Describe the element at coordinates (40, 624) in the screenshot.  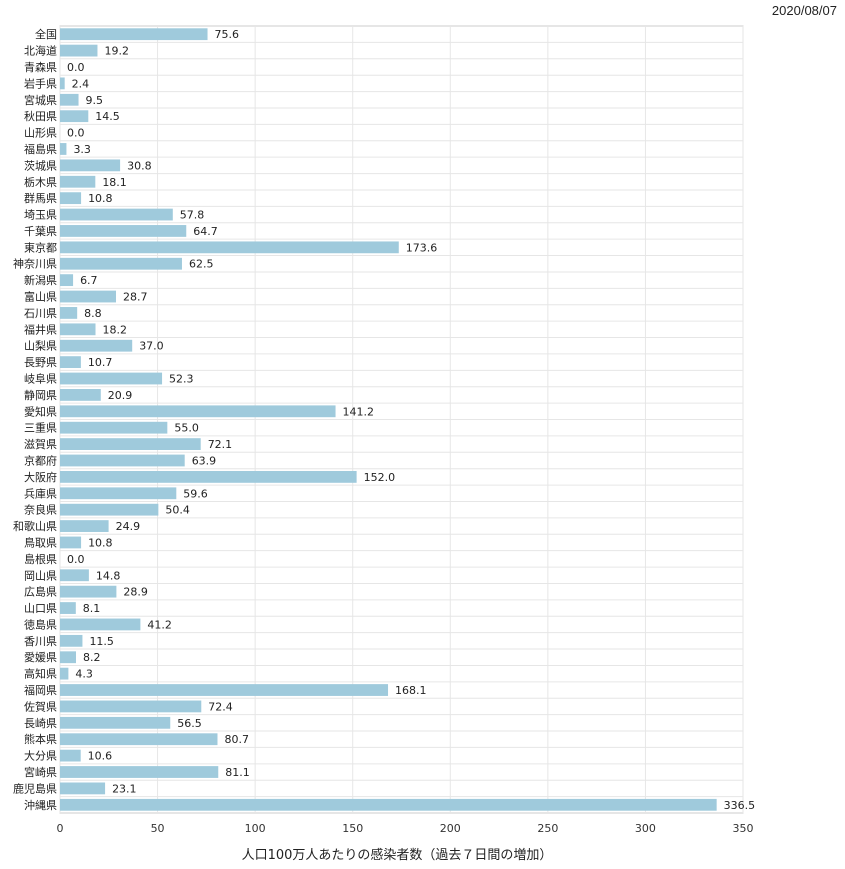
I see `category-label: 徳島県` at that location.